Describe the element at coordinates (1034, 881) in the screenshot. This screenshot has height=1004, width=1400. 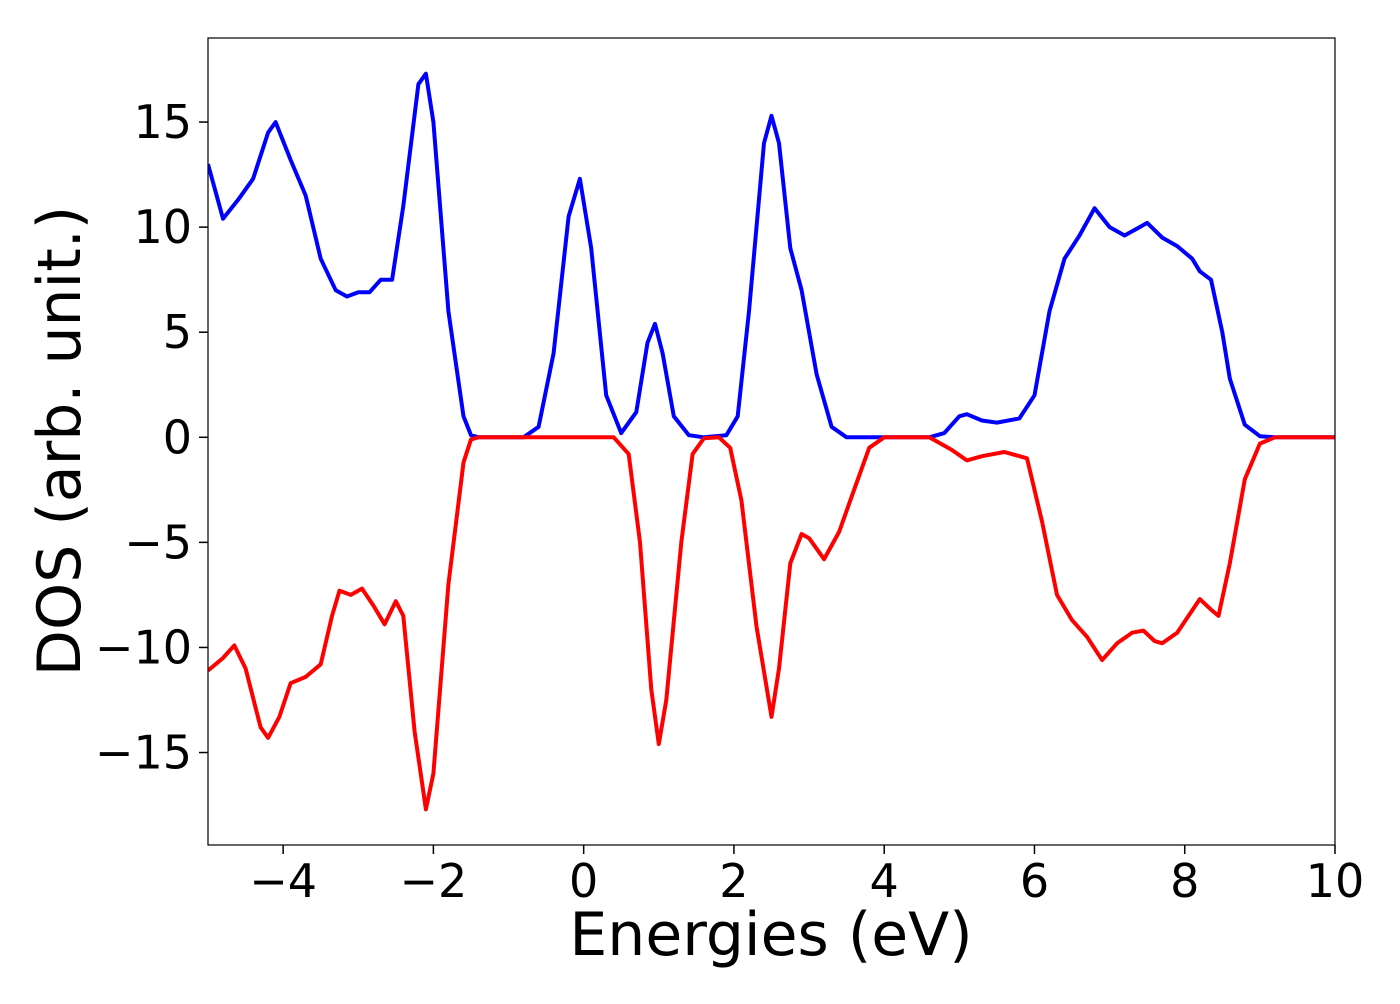
I see `x-tick-label: 6` at that location.